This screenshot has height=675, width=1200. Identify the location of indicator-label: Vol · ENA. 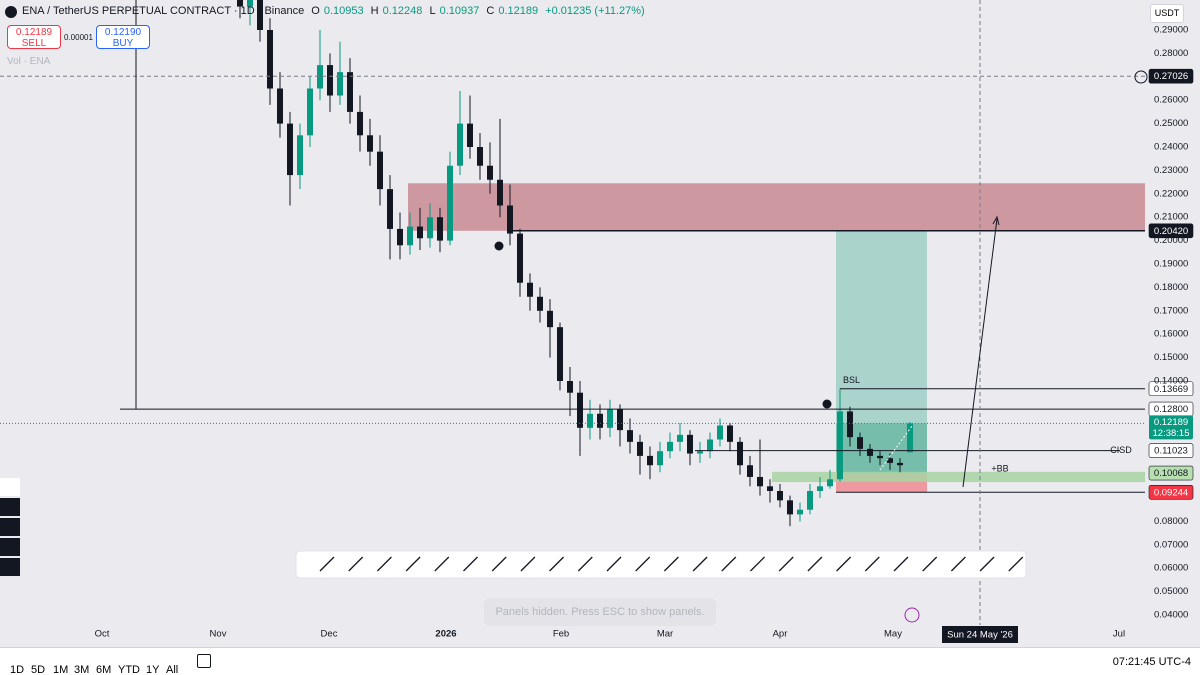
(29, 61).